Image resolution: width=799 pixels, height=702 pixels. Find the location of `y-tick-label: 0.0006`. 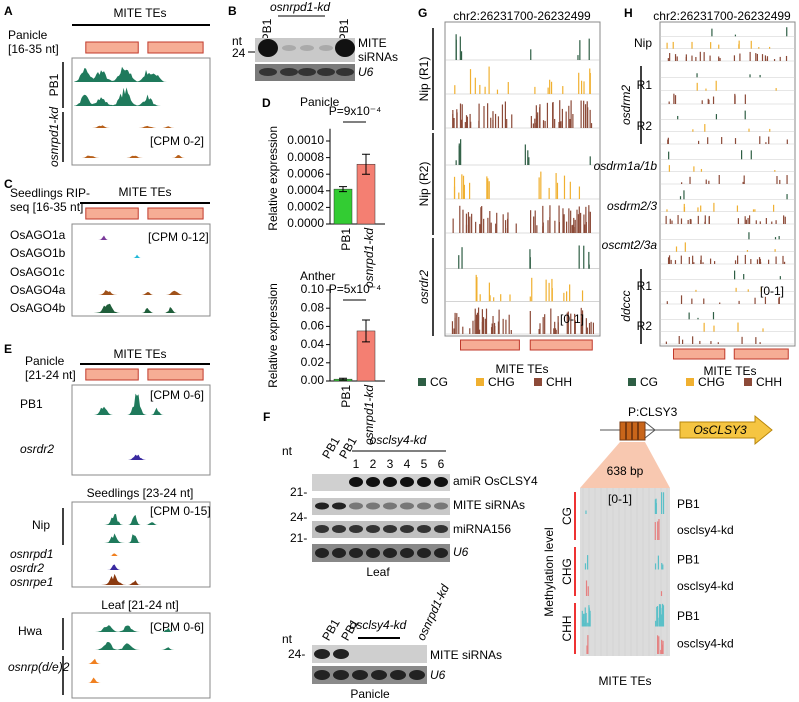

y-tick-label: 0.0006 is located at coordinates (305, 173).